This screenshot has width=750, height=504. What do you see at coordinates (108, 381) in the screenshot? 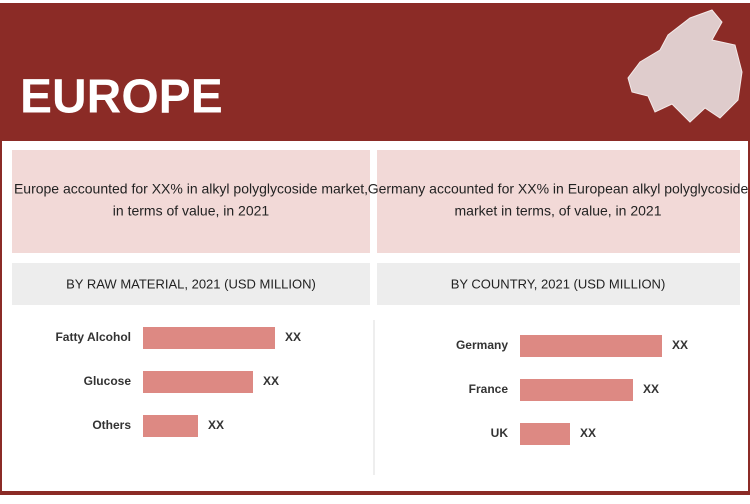
I see `category-label: Glucose` at bounding box center [108, 381].